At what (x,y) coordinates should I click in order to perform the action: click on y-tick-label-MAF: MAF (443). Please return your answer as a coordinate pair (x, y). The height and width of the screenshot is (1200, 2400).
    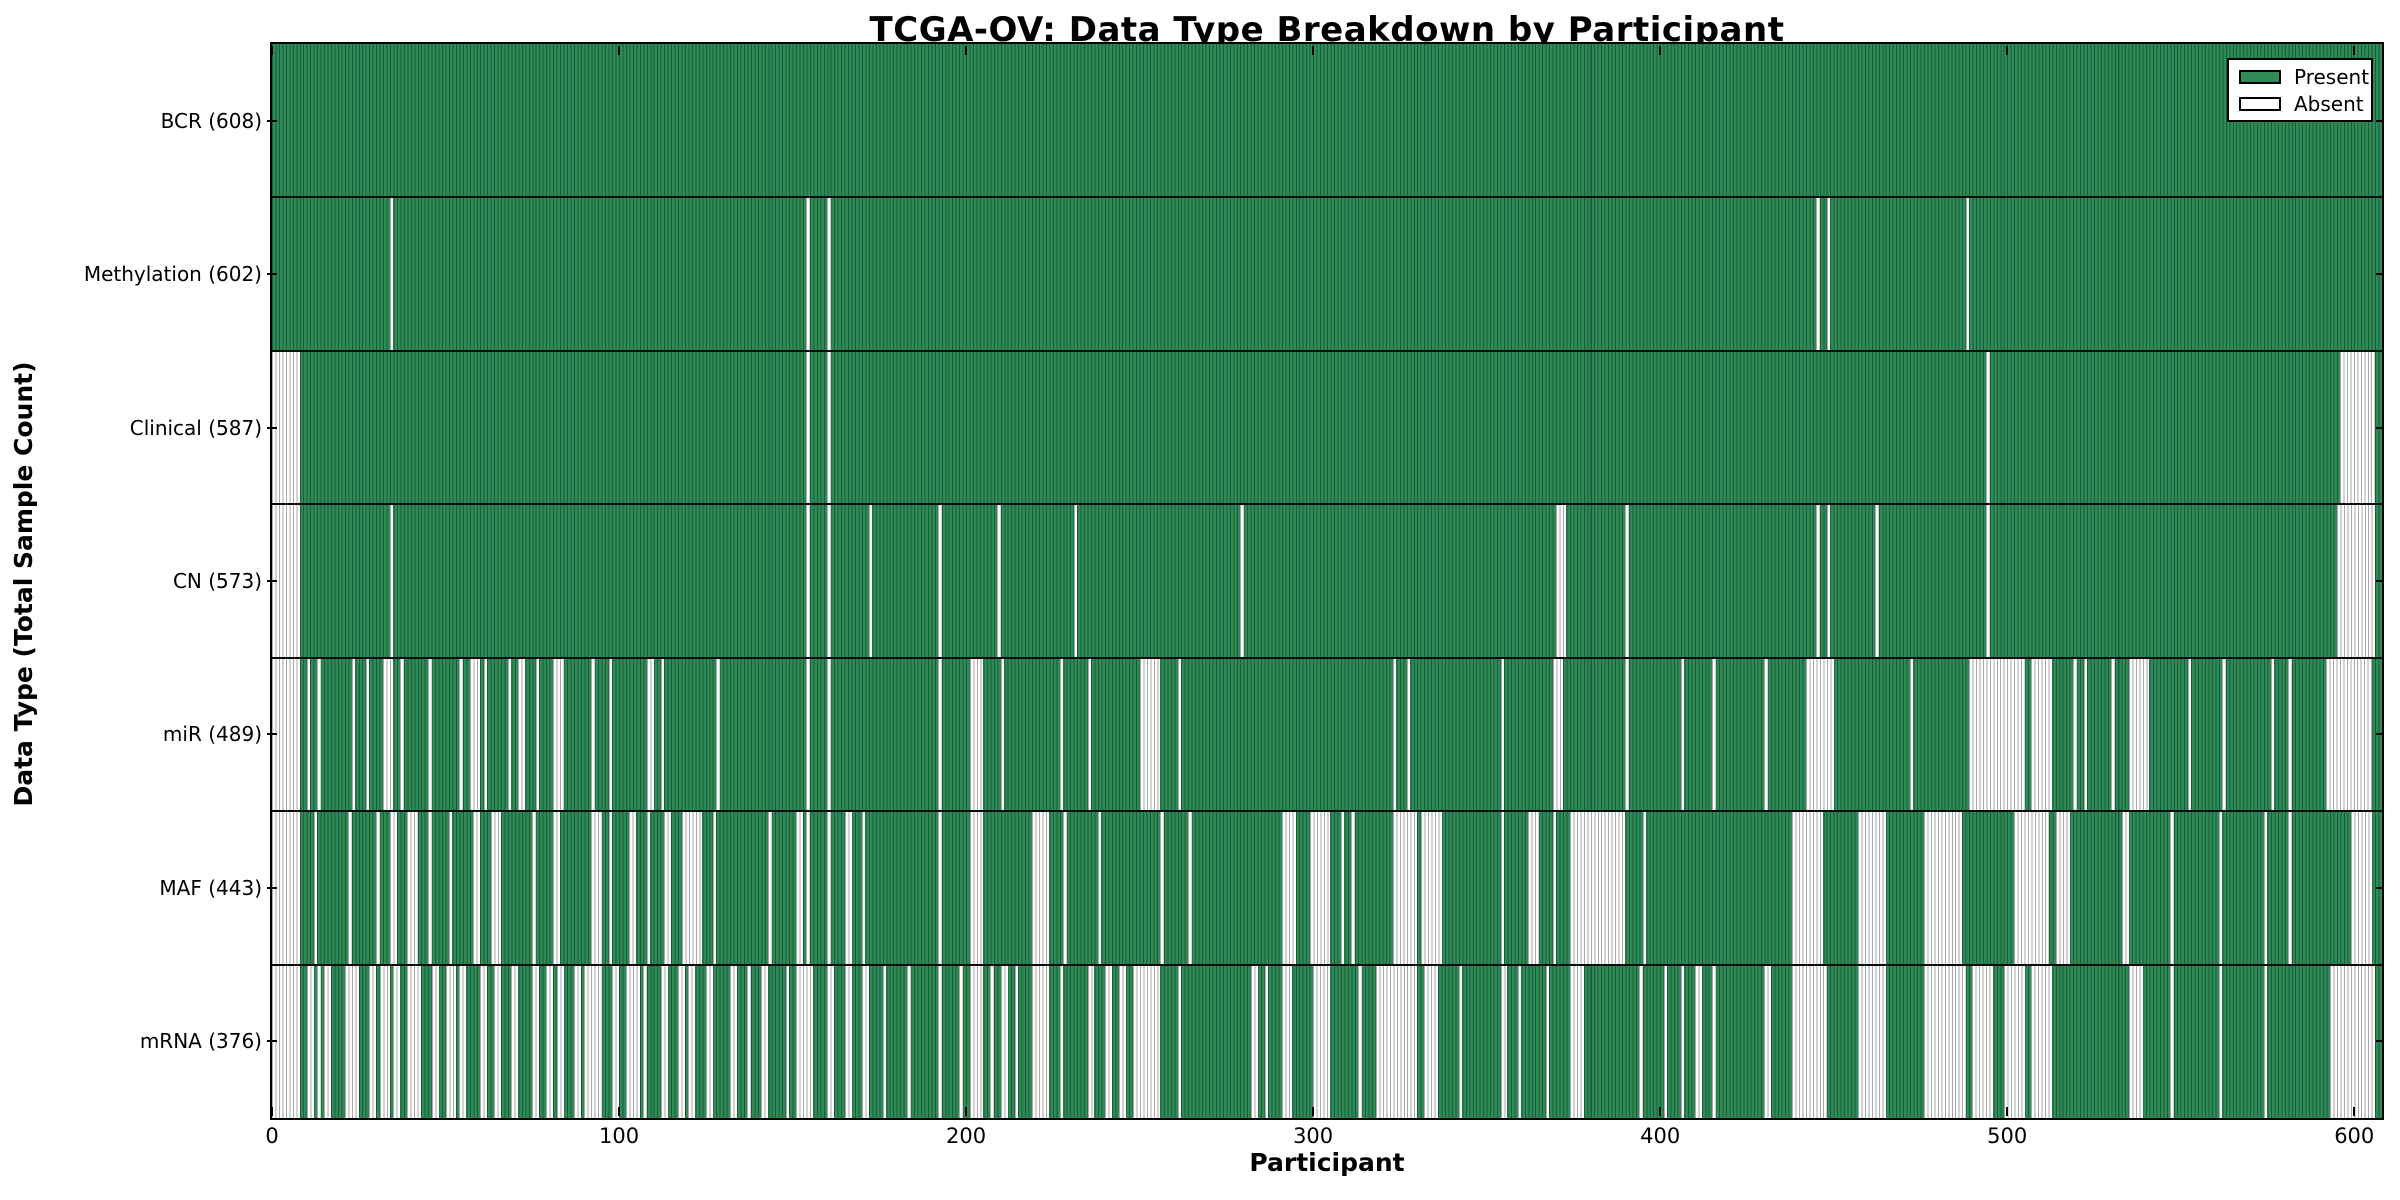
    Looking at the image, I should click on (210, 887).